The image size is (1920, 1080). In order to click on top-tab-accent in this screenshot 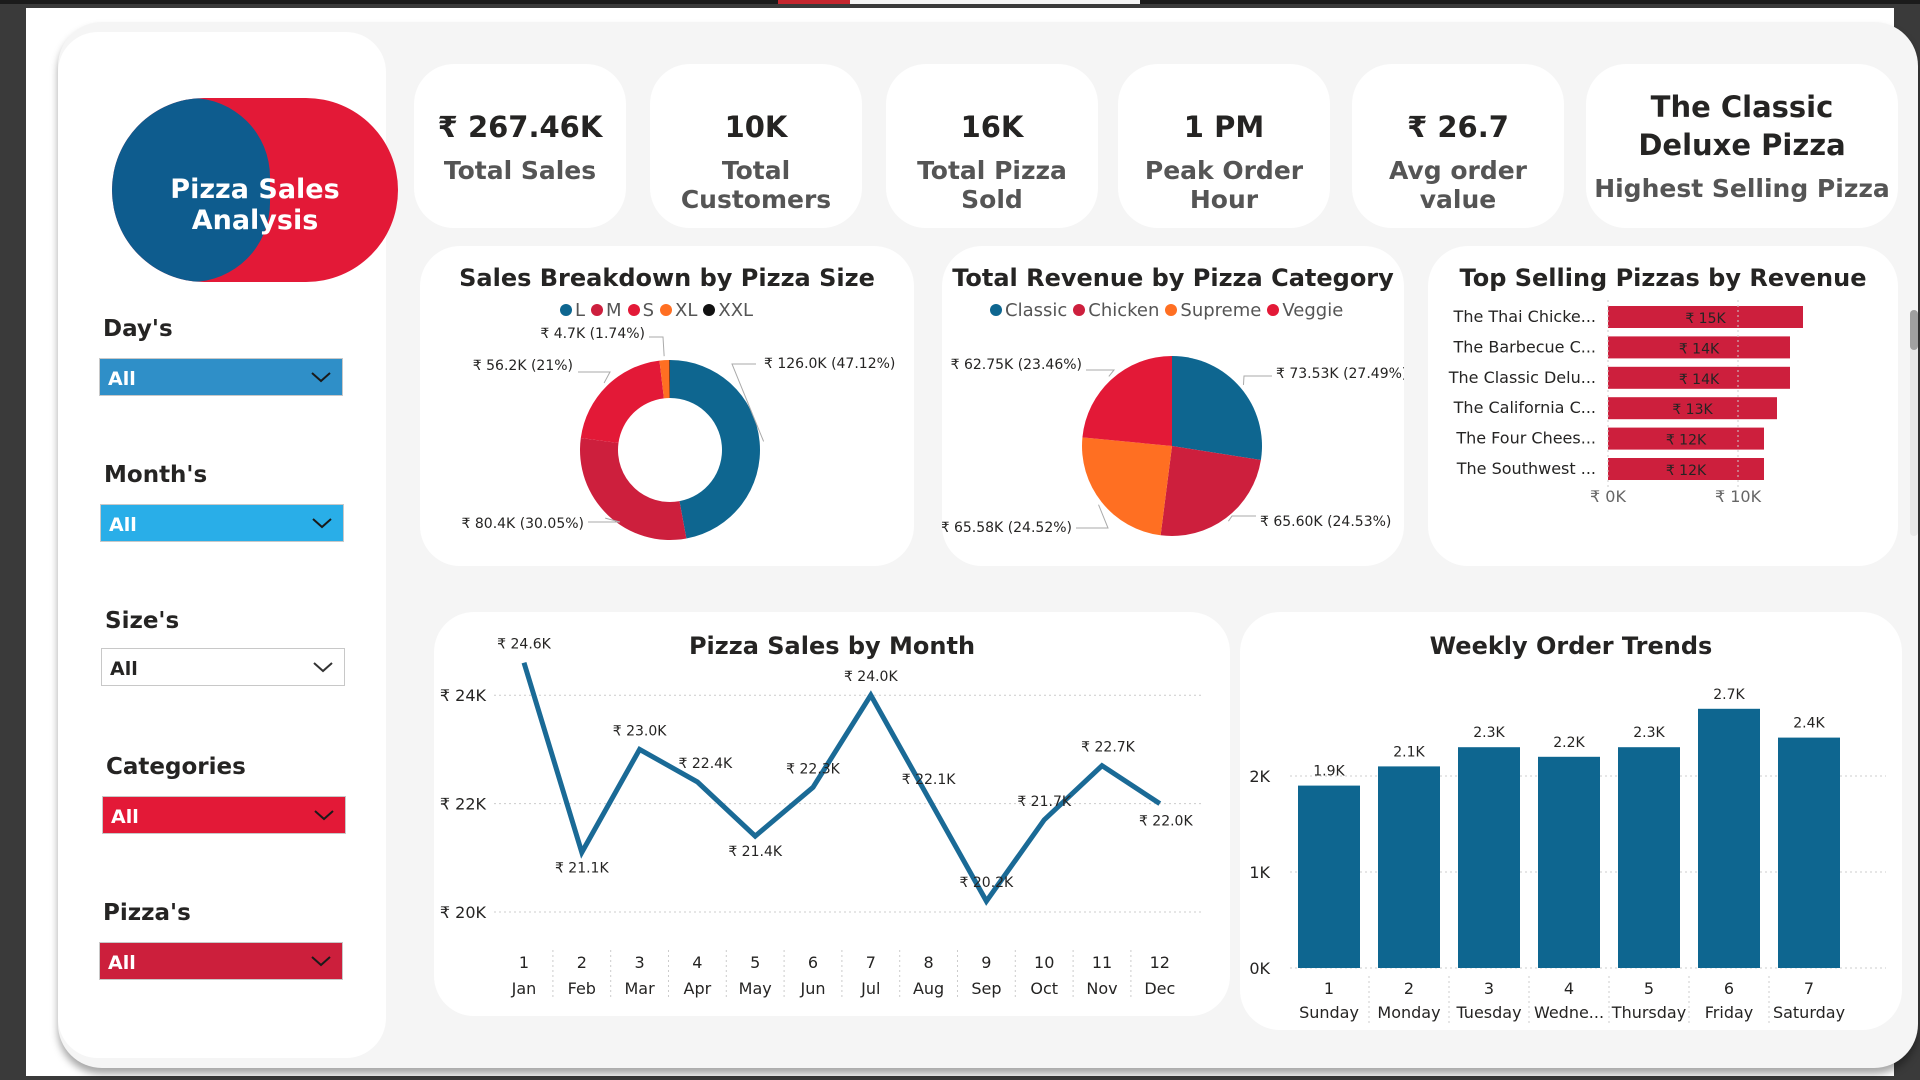, I will do `click(814, 2)`.